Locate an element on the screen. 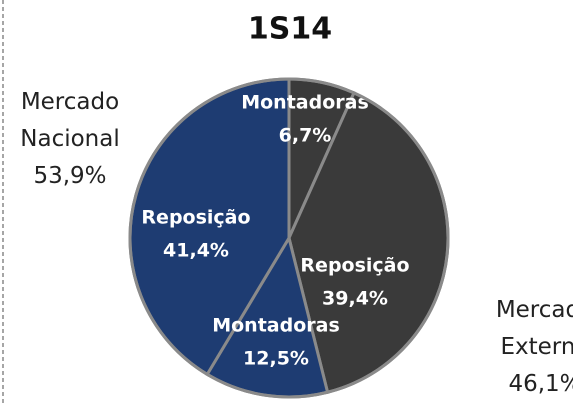 The height and width of the screenshot is (406, 573). slice-value: 6,7% is located at coordinates (305, 136).